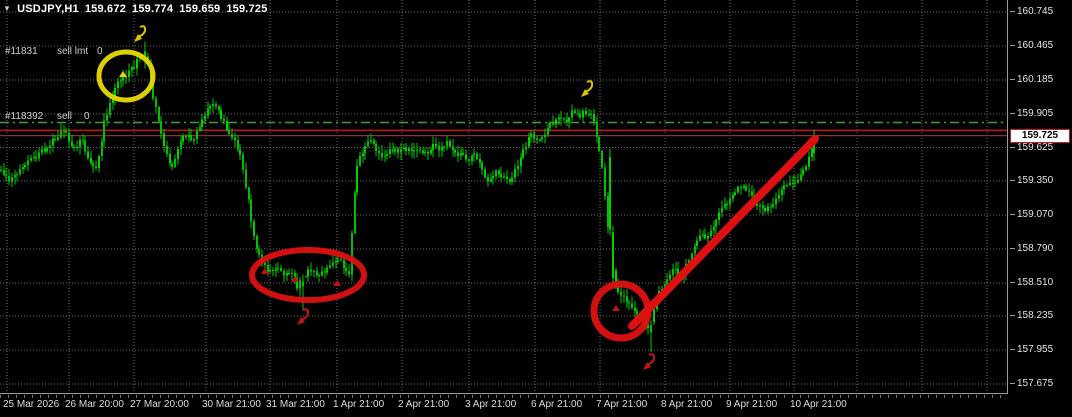  I want to click on triangle-marker, so click(616, 308).